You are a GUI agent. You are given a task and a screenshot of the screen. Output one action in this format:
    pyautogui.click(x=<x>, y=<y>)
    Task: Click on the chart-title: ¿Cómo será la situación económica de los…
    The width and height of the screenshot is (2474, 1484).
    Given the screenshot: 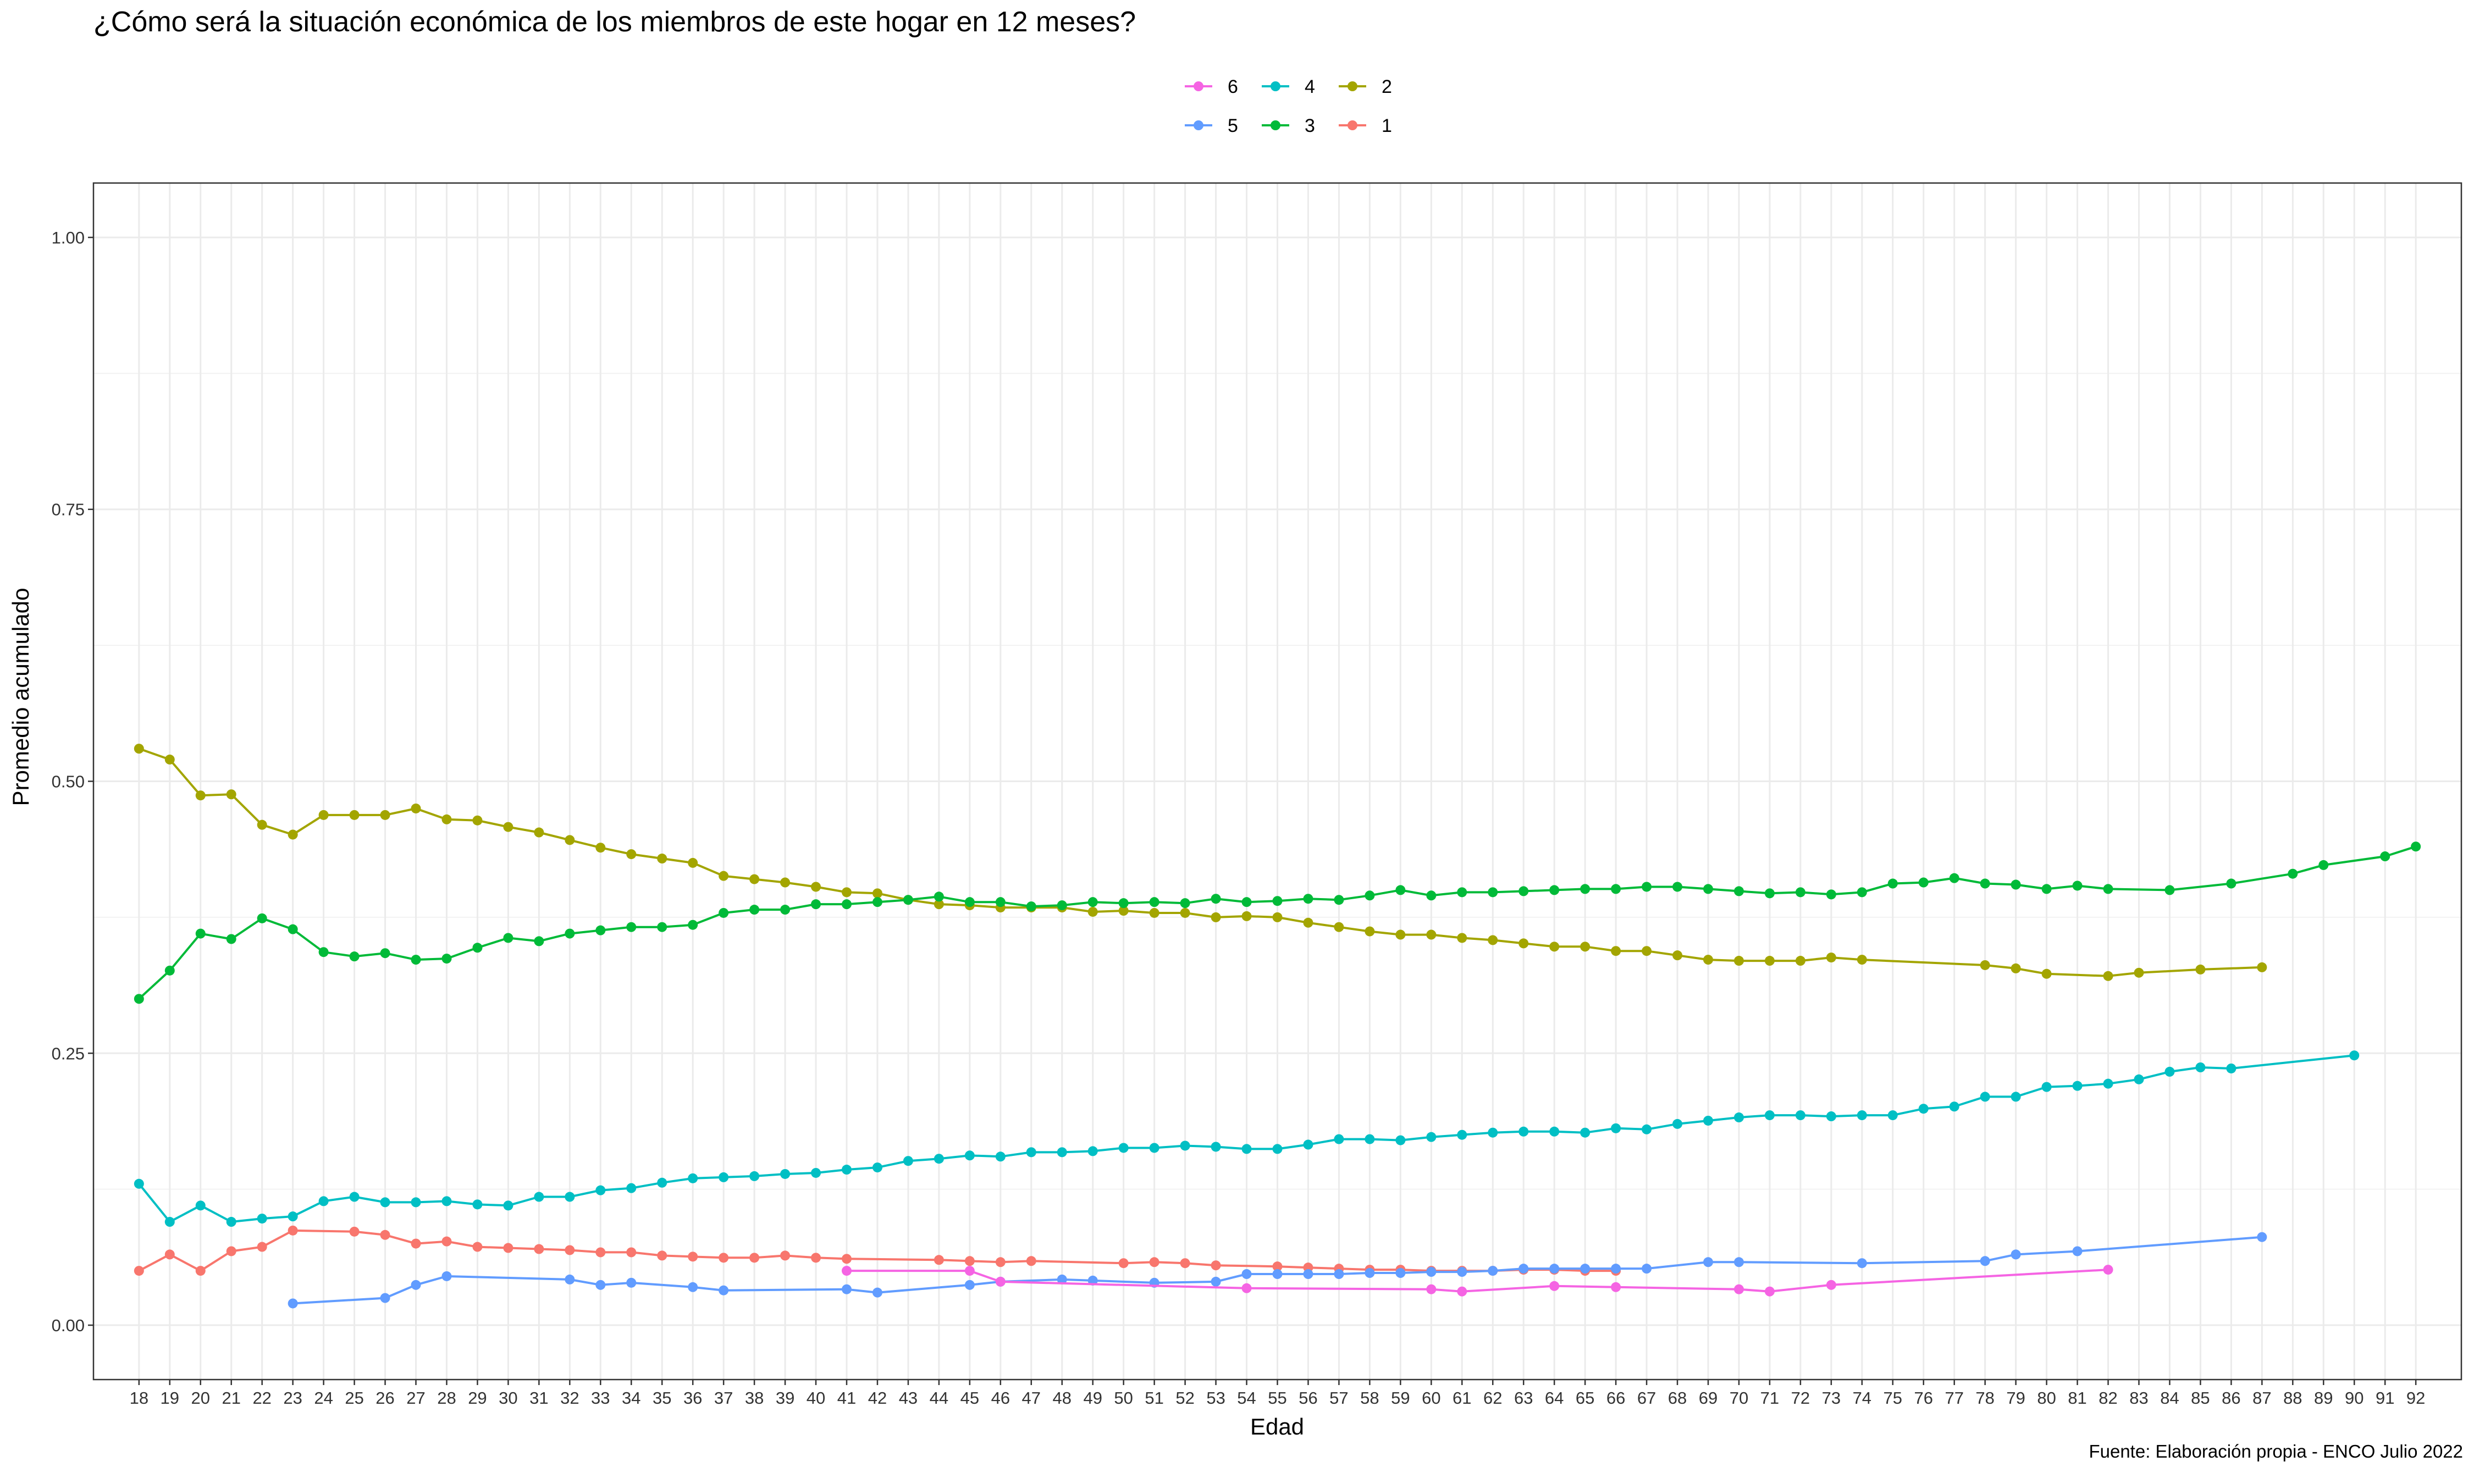 What is the action you would take?
    pyautogui.click(x=614, y=22)
    